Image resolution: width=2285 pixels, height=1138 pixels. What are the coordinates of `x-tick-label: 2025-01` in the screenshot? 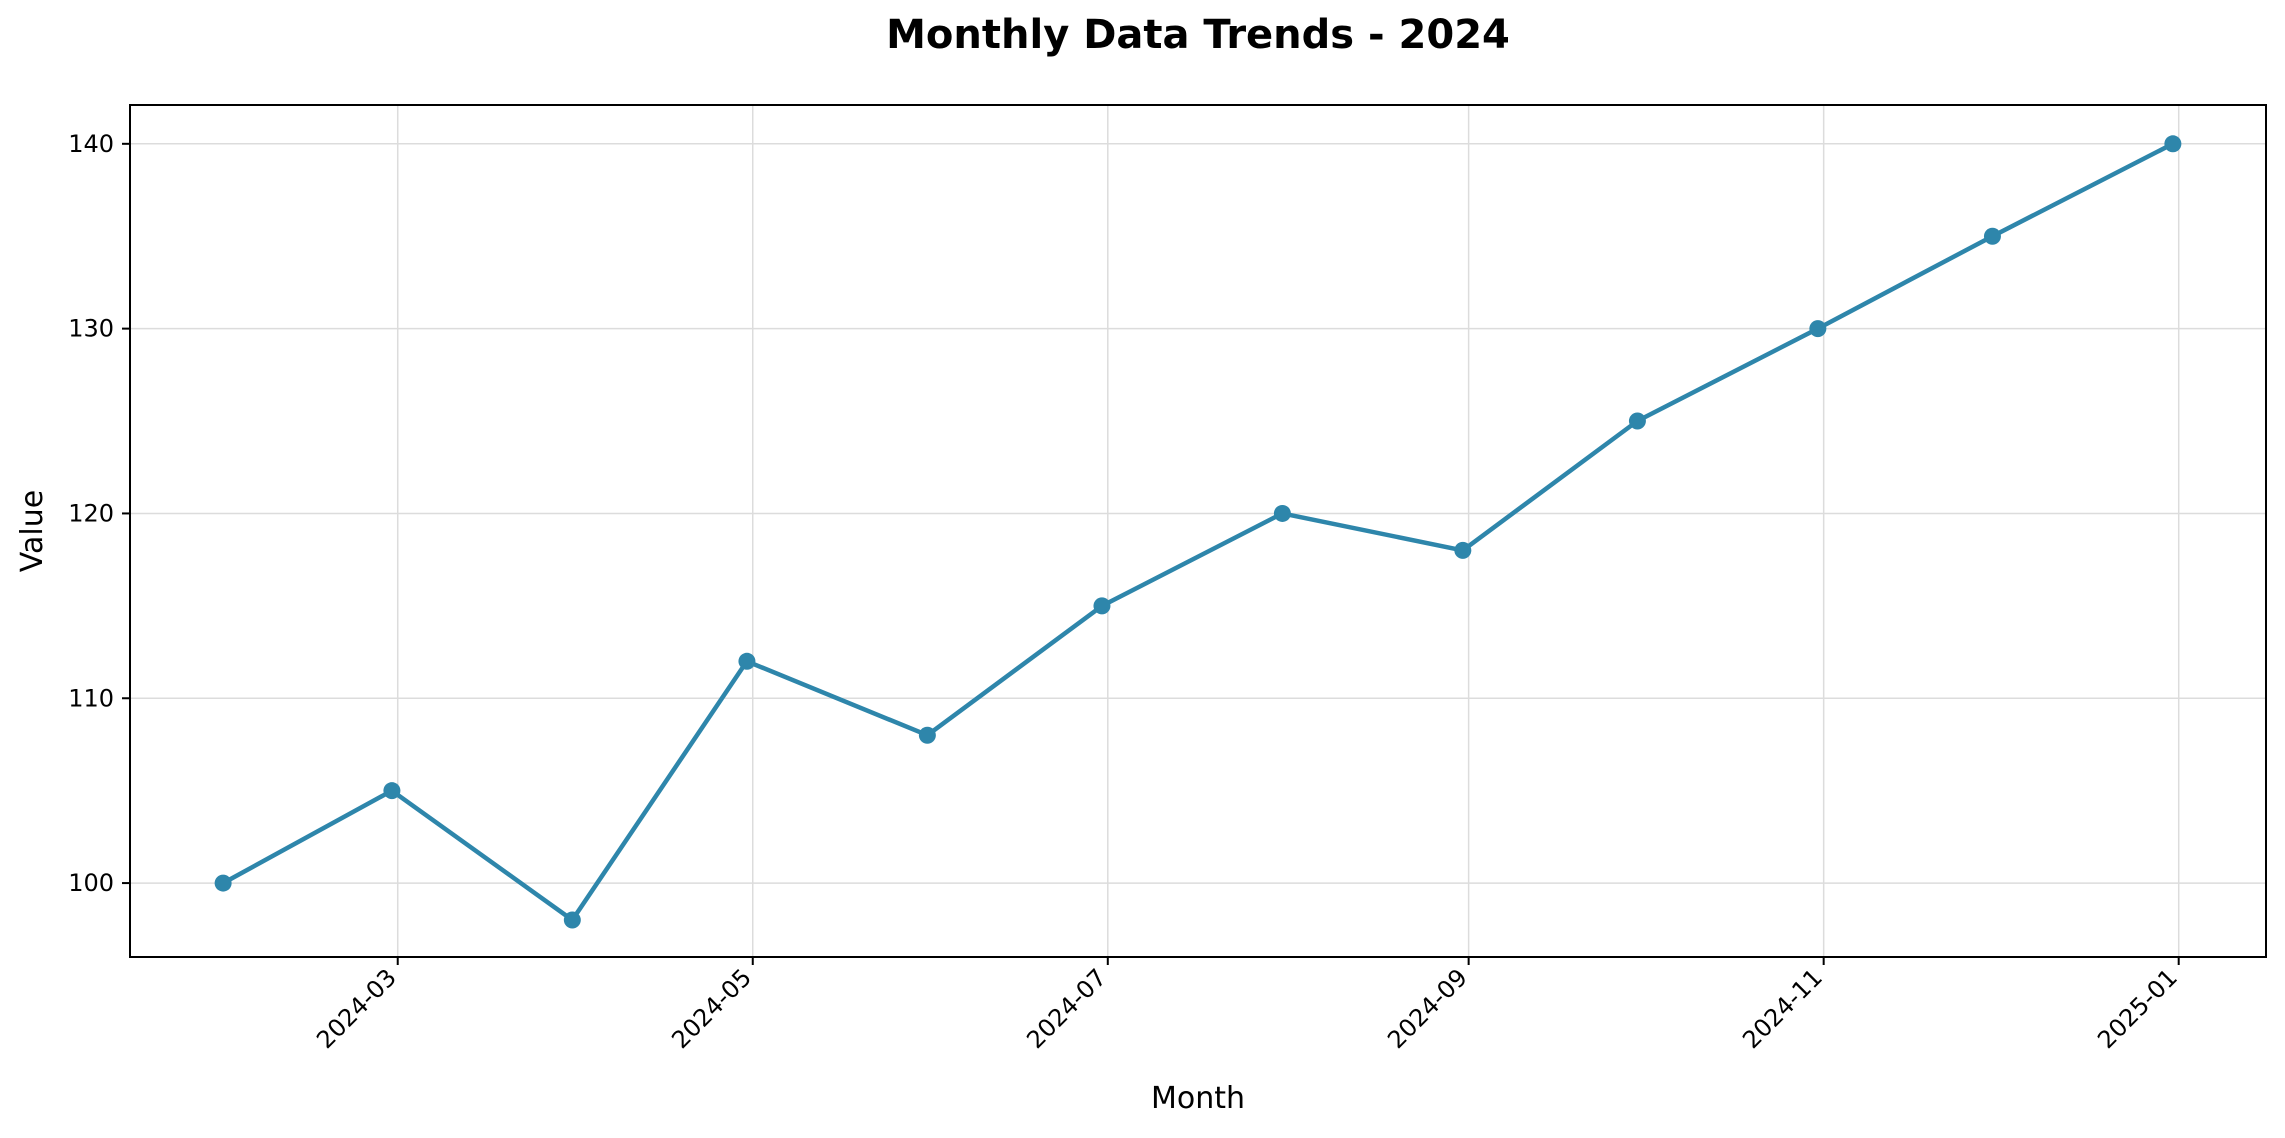 It's located at (2137, 1008).